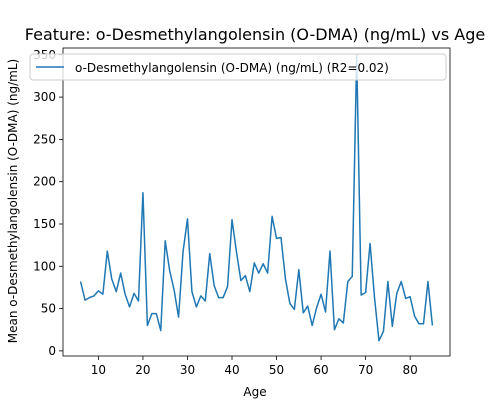 This screenshot has width=500, height=400. I want to click on y-tick-label: 300, so click(44, 97).